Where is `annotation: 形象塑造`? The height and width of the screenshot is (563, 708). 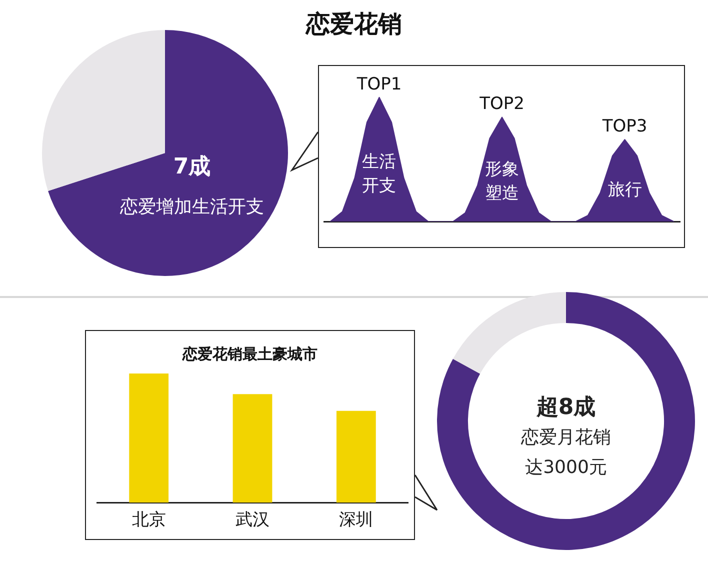 annotation: 形象塑造 is located at coordinates (502, 181).